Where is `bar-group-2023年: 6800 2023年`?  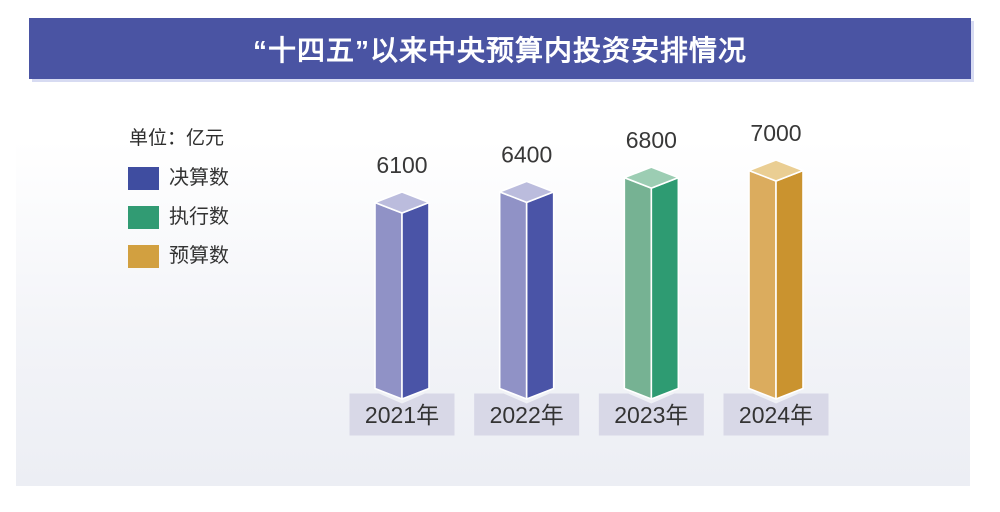 bar-group-2023年: 6800 2023年 is located at coordinates (651, 281).